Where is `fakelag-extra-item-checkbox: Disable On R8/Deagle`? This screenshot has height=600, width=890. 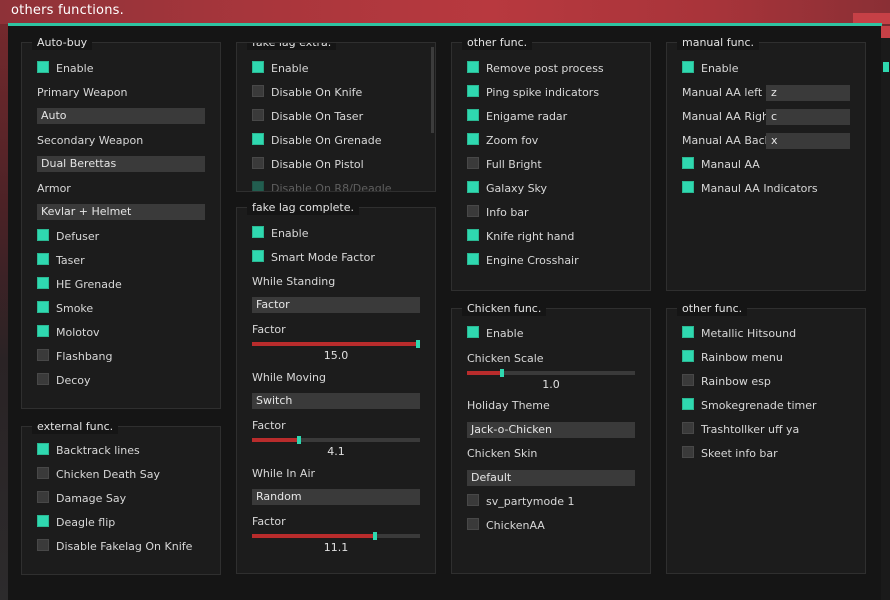
fakelag-extra-item-checkbox: Disable On R8/Deagle is located at coordinates (322, 186).